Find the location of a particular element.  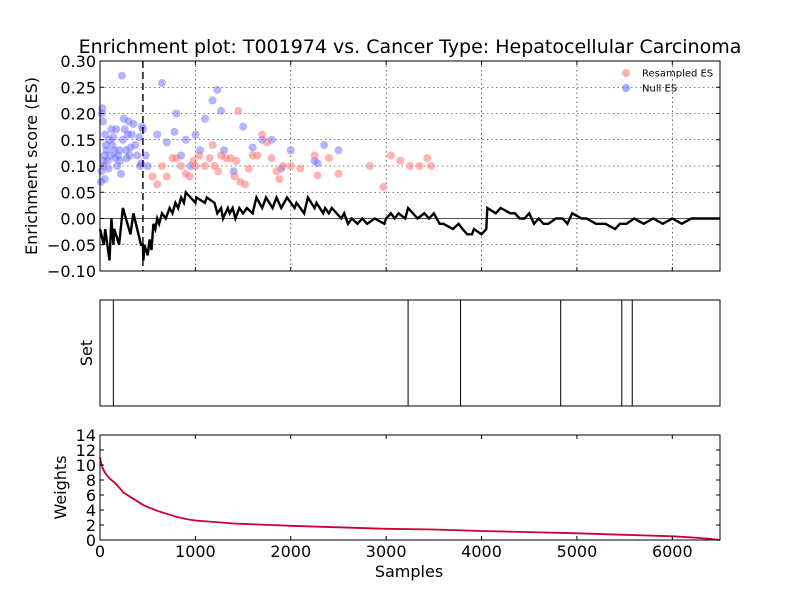

weights-y-tick-label: 2 is located at coordinates (91, 525).